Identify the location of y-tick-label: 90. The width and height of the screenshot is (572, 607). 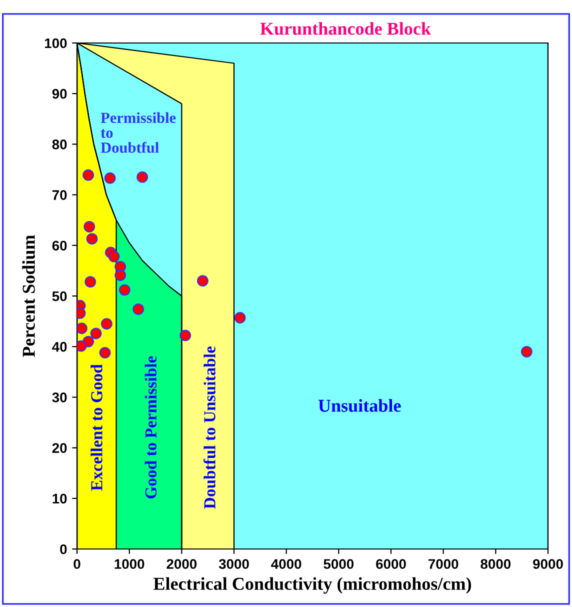
(59, 93).